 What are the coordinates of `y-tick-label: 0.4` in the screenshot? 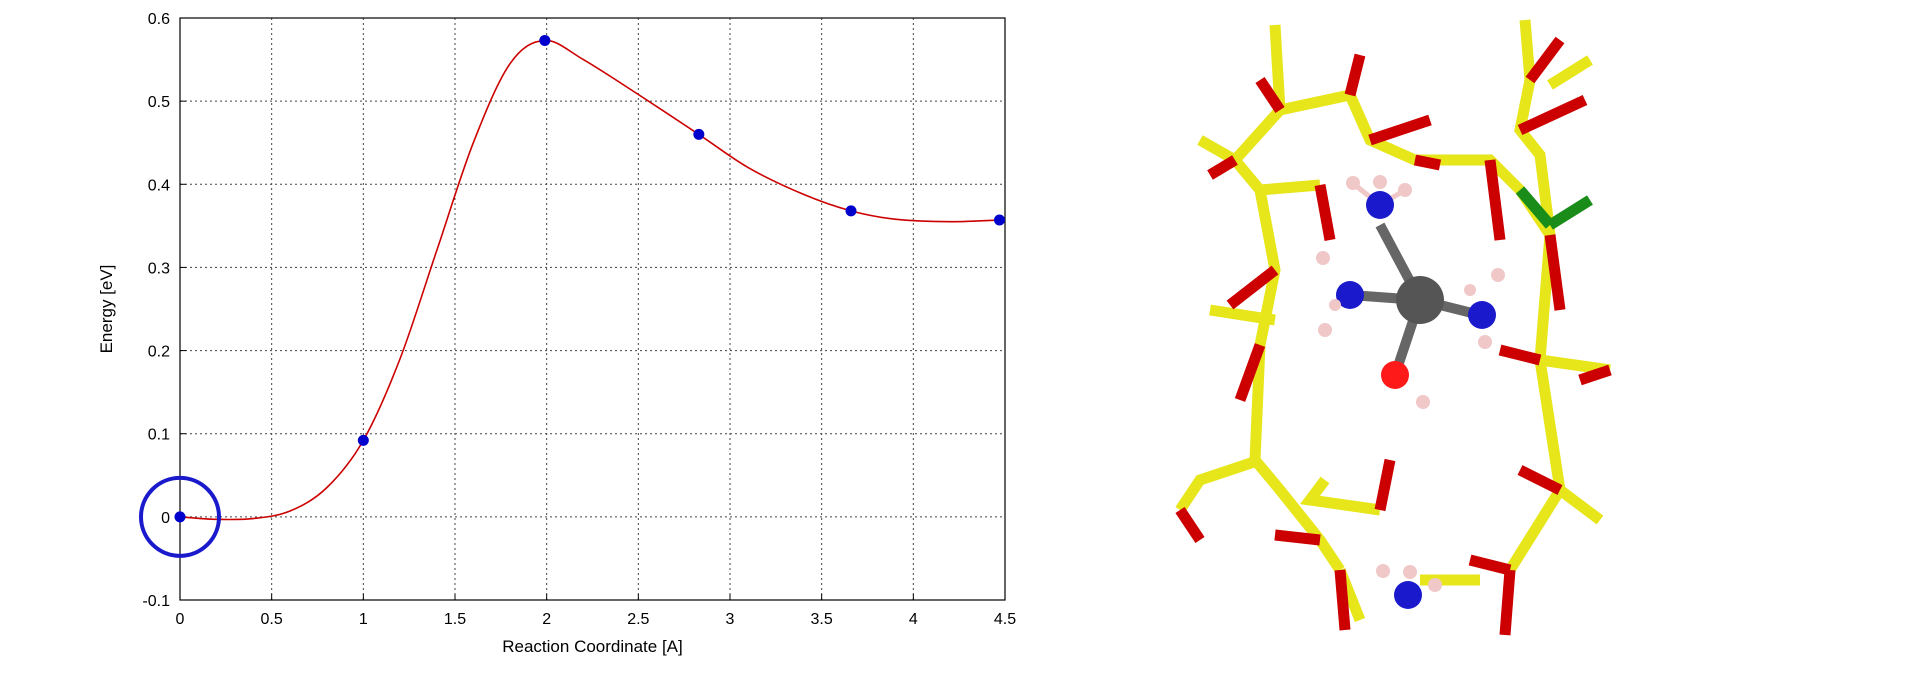 It's located at (159, 185).